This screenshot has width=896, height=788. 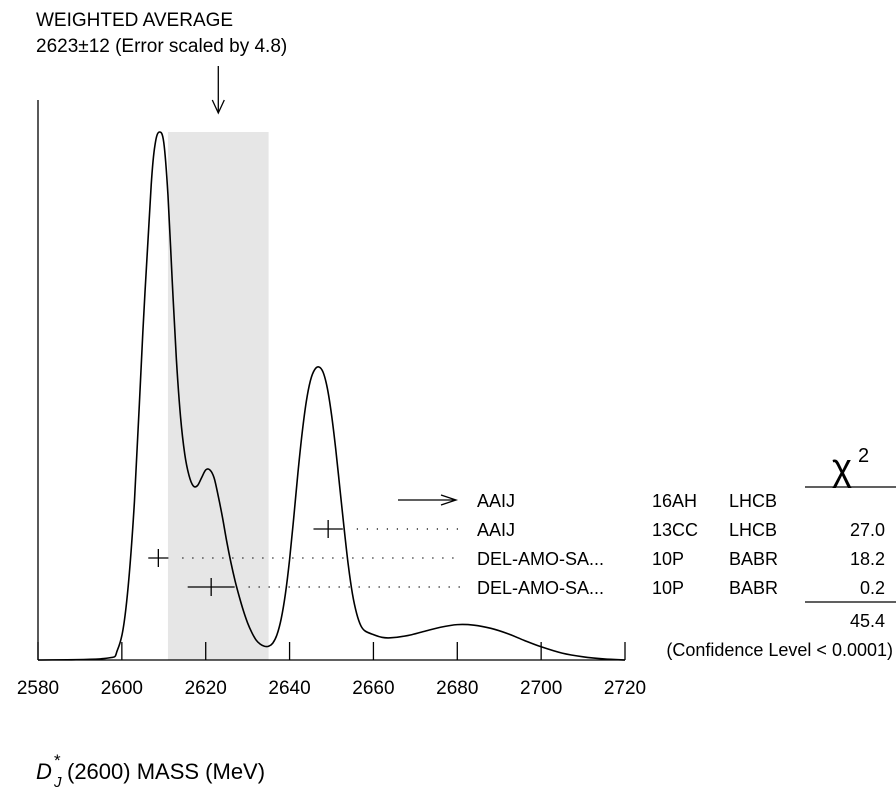 What do you see at coordinates (161, 46) in the screenshot?
I see `weighted-average-value: 2623±12 (Error scaled by 4.8)` at bounding box center [161, 46].